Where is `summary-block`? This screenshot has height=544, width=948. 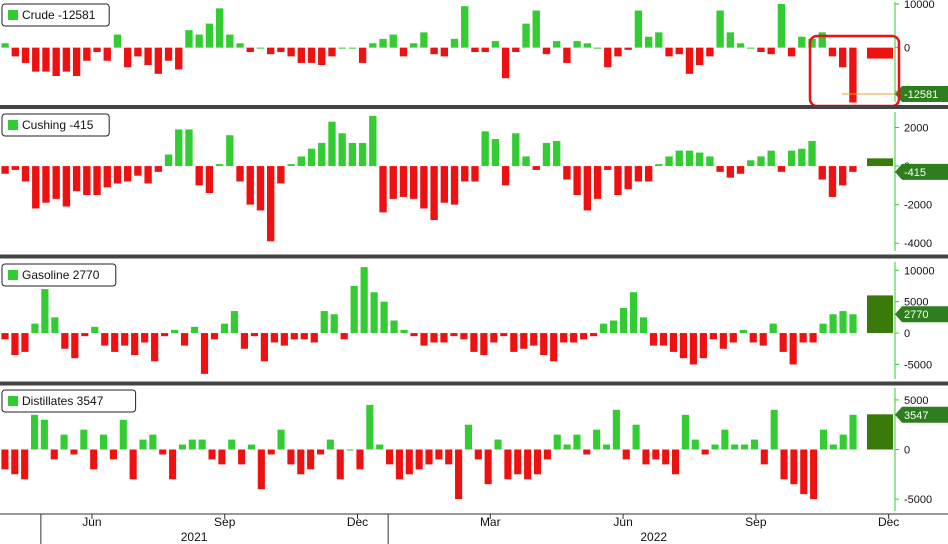
summary-block is located at coordinates (880, 162).